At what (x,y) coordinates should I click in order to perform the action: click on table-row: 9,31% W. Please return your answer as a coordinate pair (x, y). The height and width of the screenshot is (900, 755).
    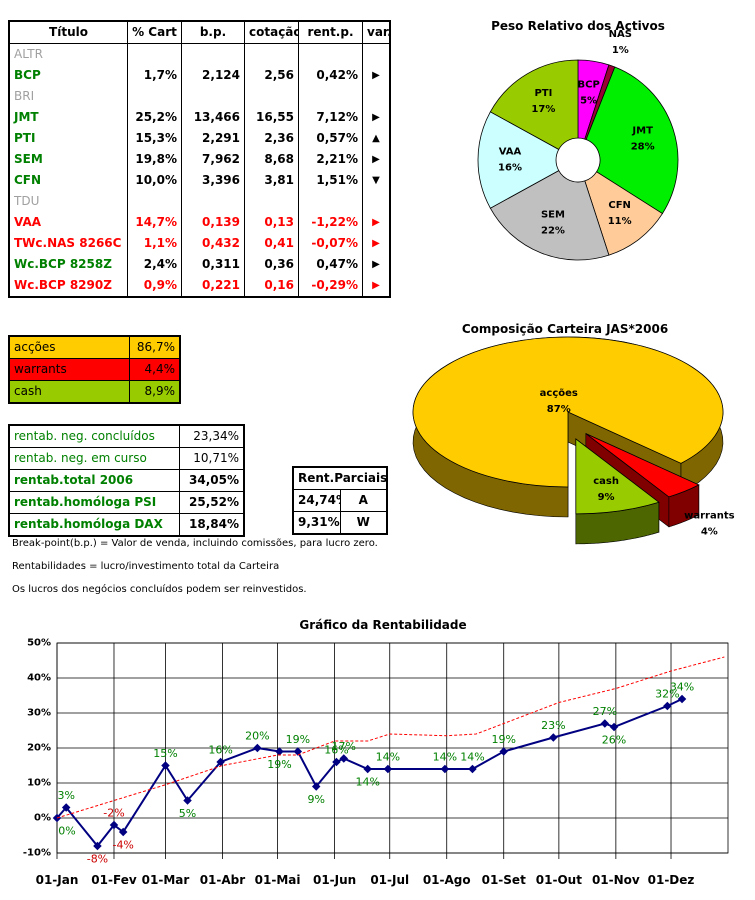
    Looking at the image, I should click on (340, 523).